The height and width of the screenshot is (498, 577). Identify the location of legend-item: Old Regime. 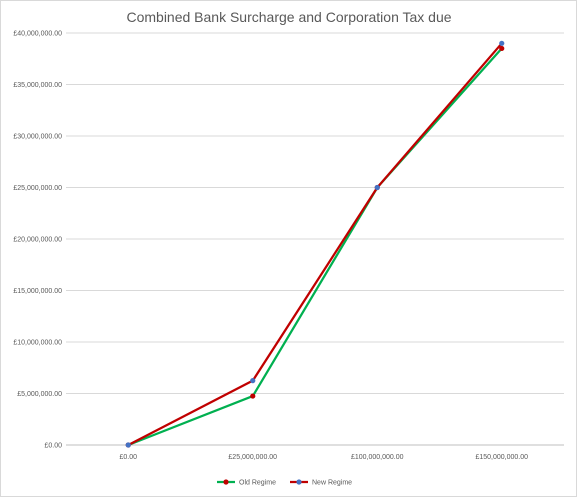
(246, 483).